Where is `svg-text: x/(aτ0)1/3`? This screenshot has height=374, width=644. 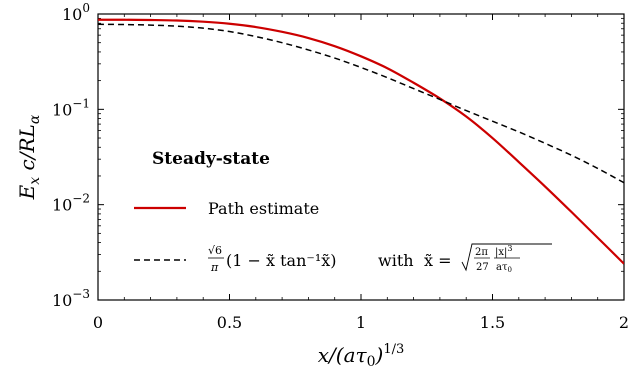
svg-text: x/(aτ0)1/3 is located at coordinates (361, 356).